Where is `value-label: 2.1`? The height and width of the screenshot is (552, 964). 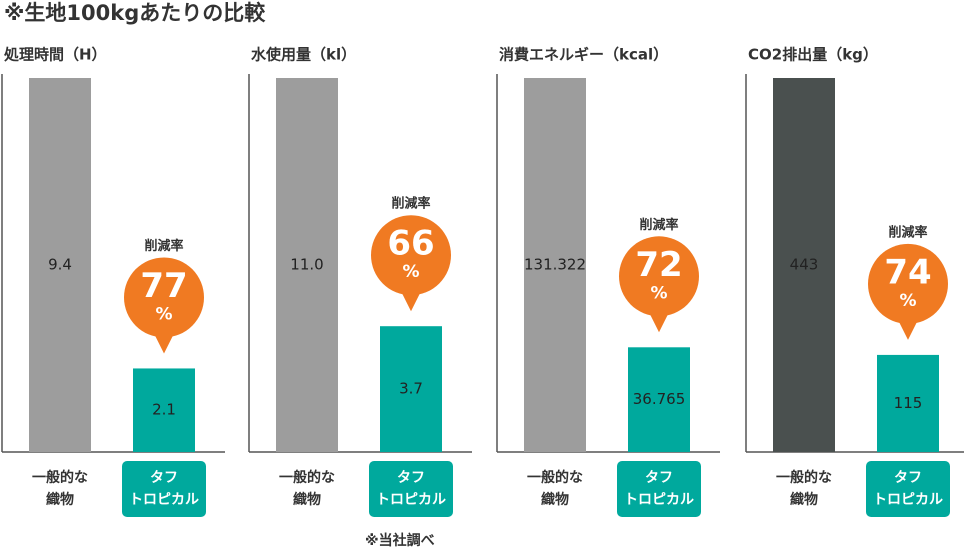 value-label: 2.1 is located at coordinates (164, 410).